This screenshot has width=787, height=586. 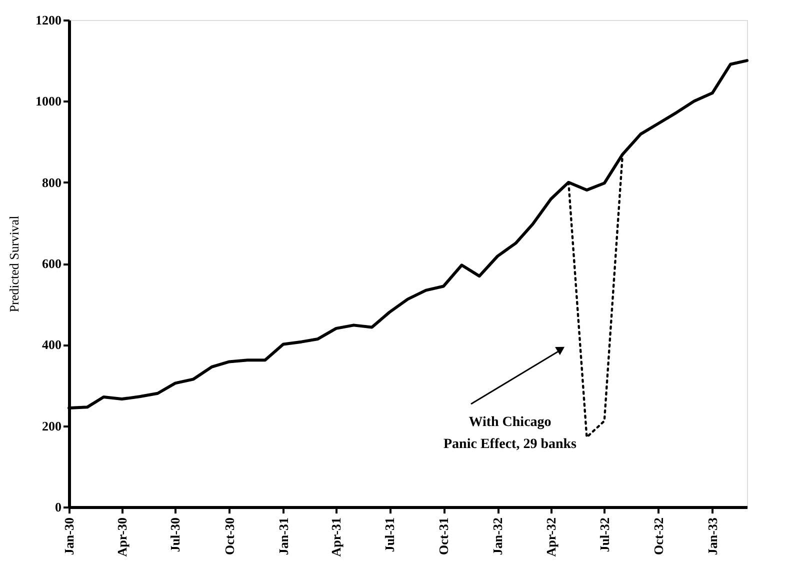 What do you see at coordinates (122, 537) in the screenshot?
I see `x-tick-label: Apr-30` at bounding box center [122, 537].